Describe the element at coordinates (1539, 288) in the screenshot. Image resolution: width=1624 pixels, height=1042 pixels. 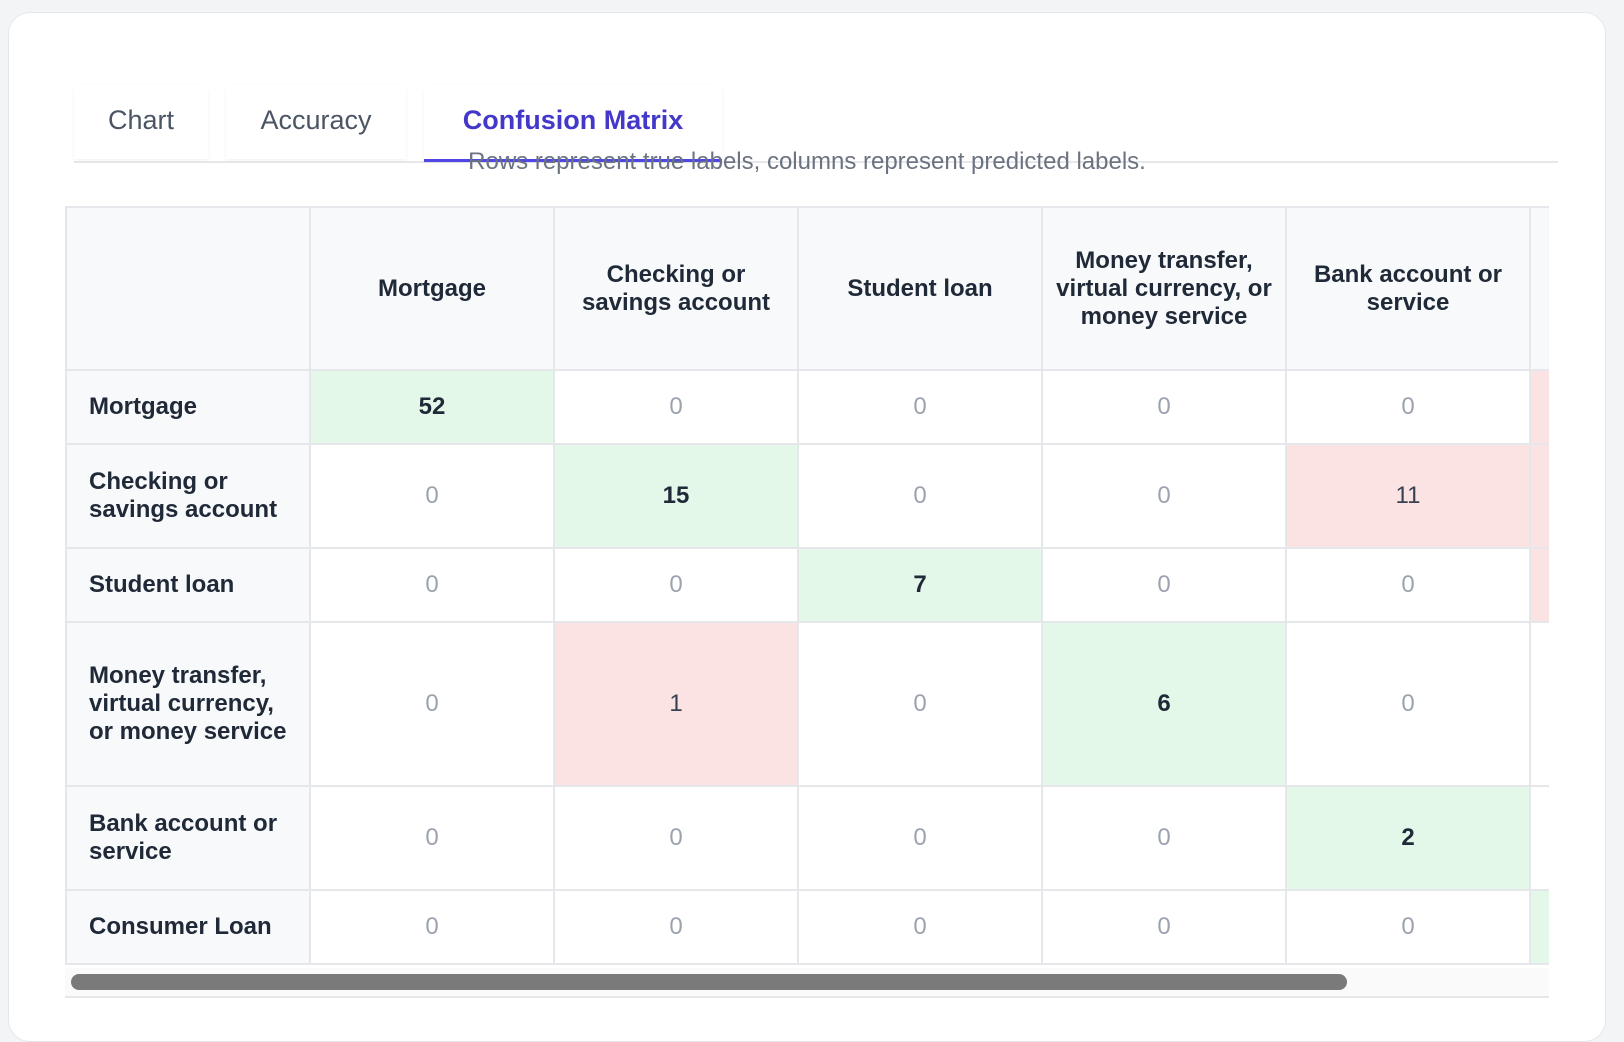
I see `column-header-clipped` at that location.